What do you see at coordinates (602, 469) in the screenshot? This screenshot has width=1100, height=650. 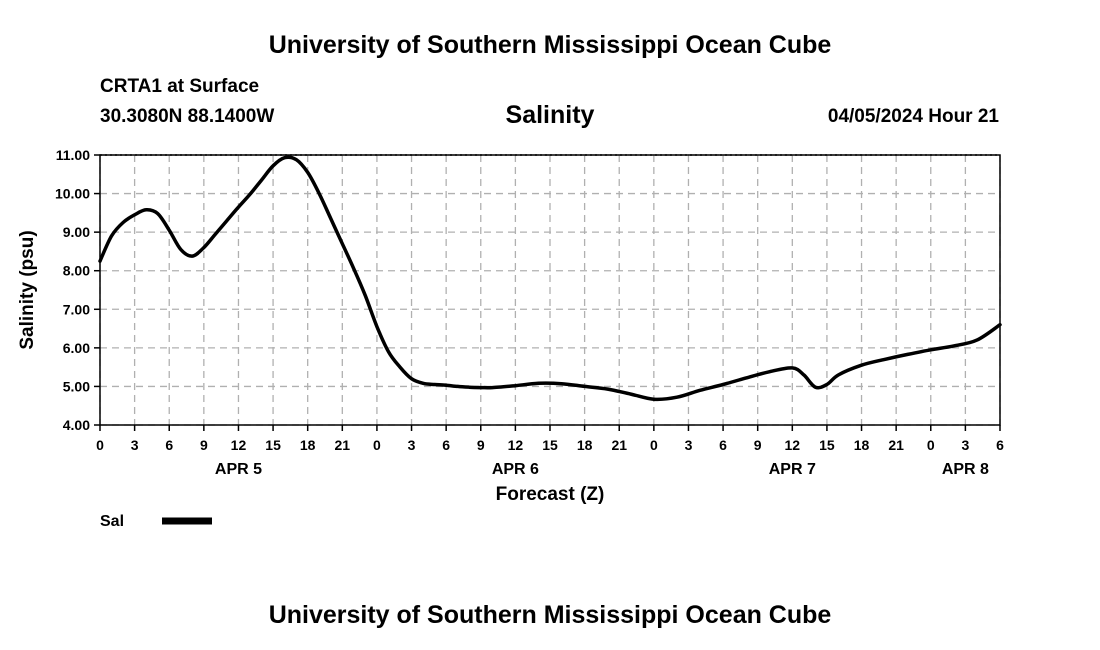 I see `day-labels: APR 5 APR 6 APR 7 APR 8` at bounding box center [602, 469].